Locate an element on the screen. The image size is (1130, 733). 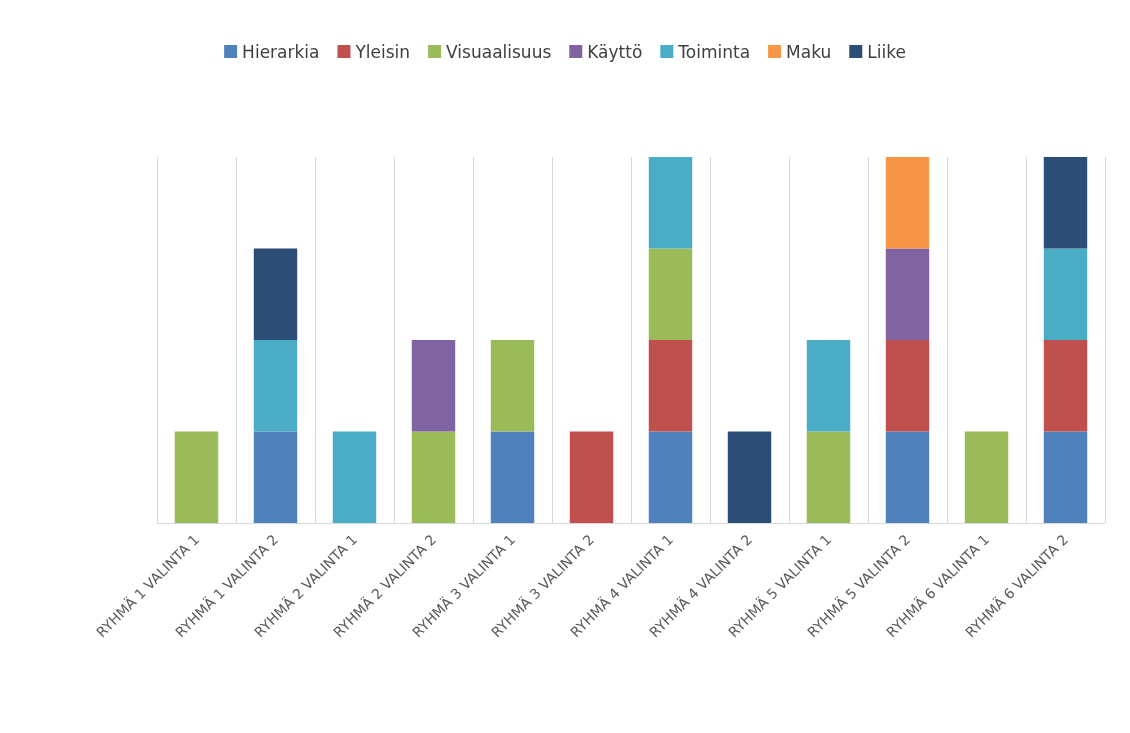
legend-label: Visuaalisuus is located at coordinates (499, 51).